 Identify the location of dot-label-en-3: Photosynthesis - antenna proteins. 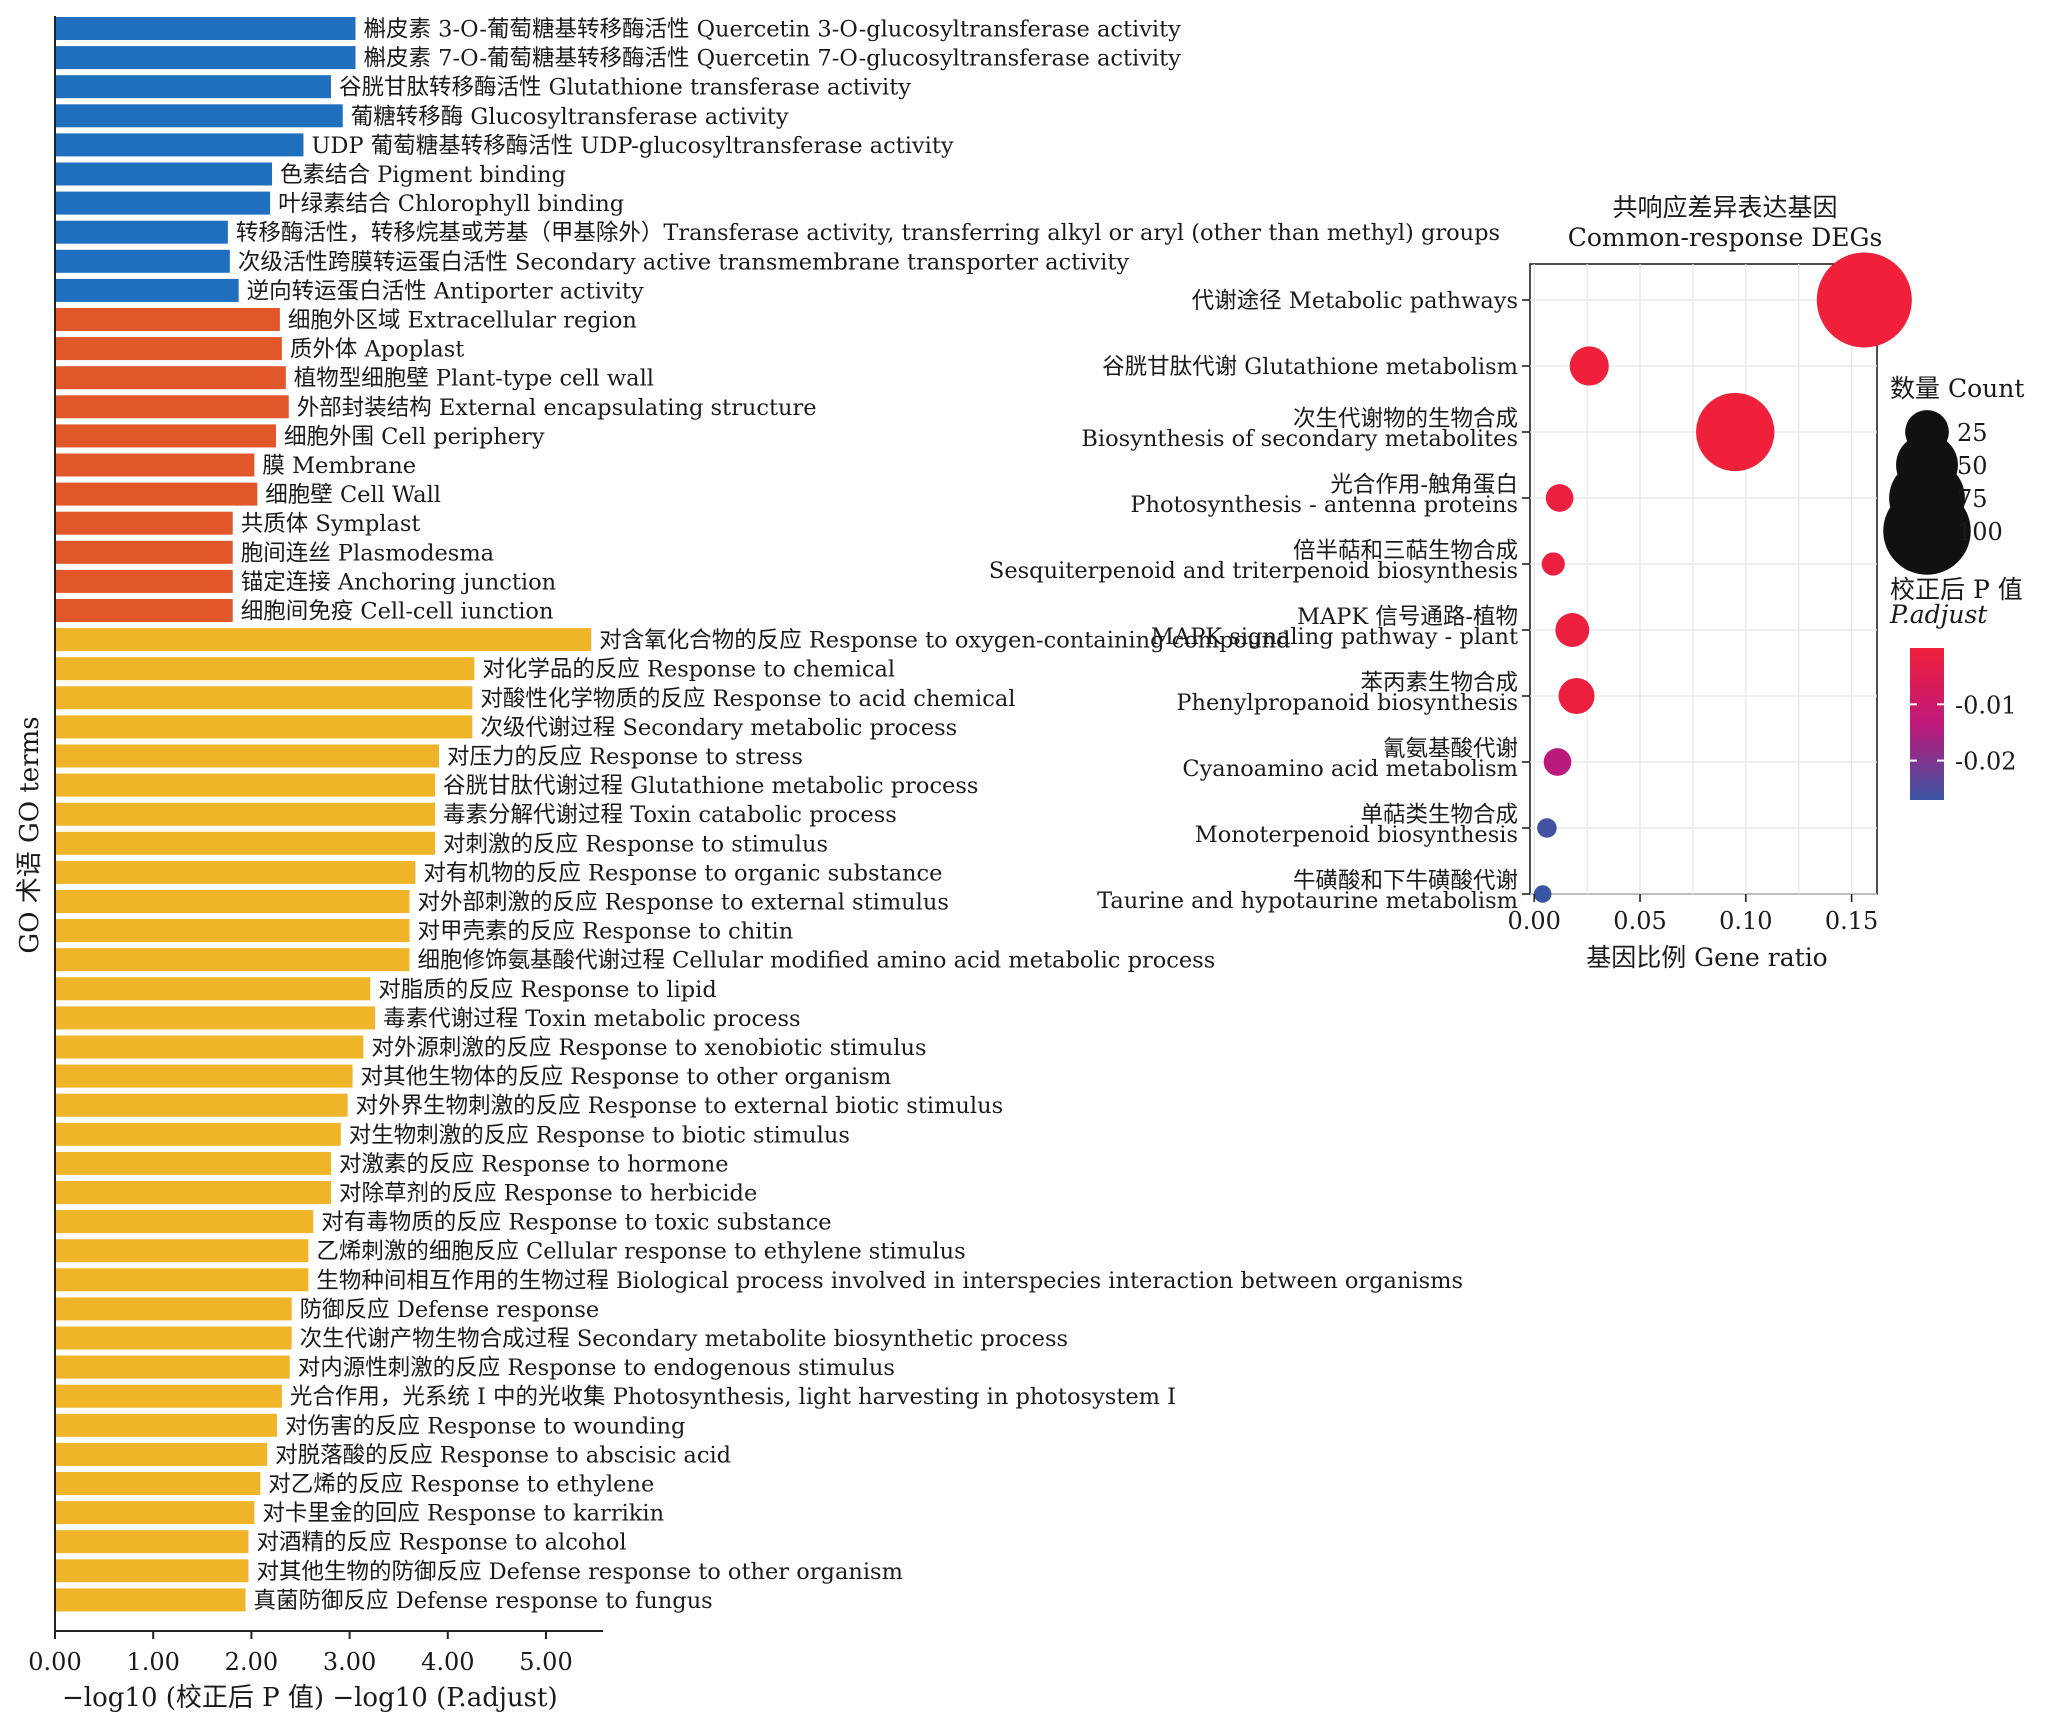
(1324, 505).